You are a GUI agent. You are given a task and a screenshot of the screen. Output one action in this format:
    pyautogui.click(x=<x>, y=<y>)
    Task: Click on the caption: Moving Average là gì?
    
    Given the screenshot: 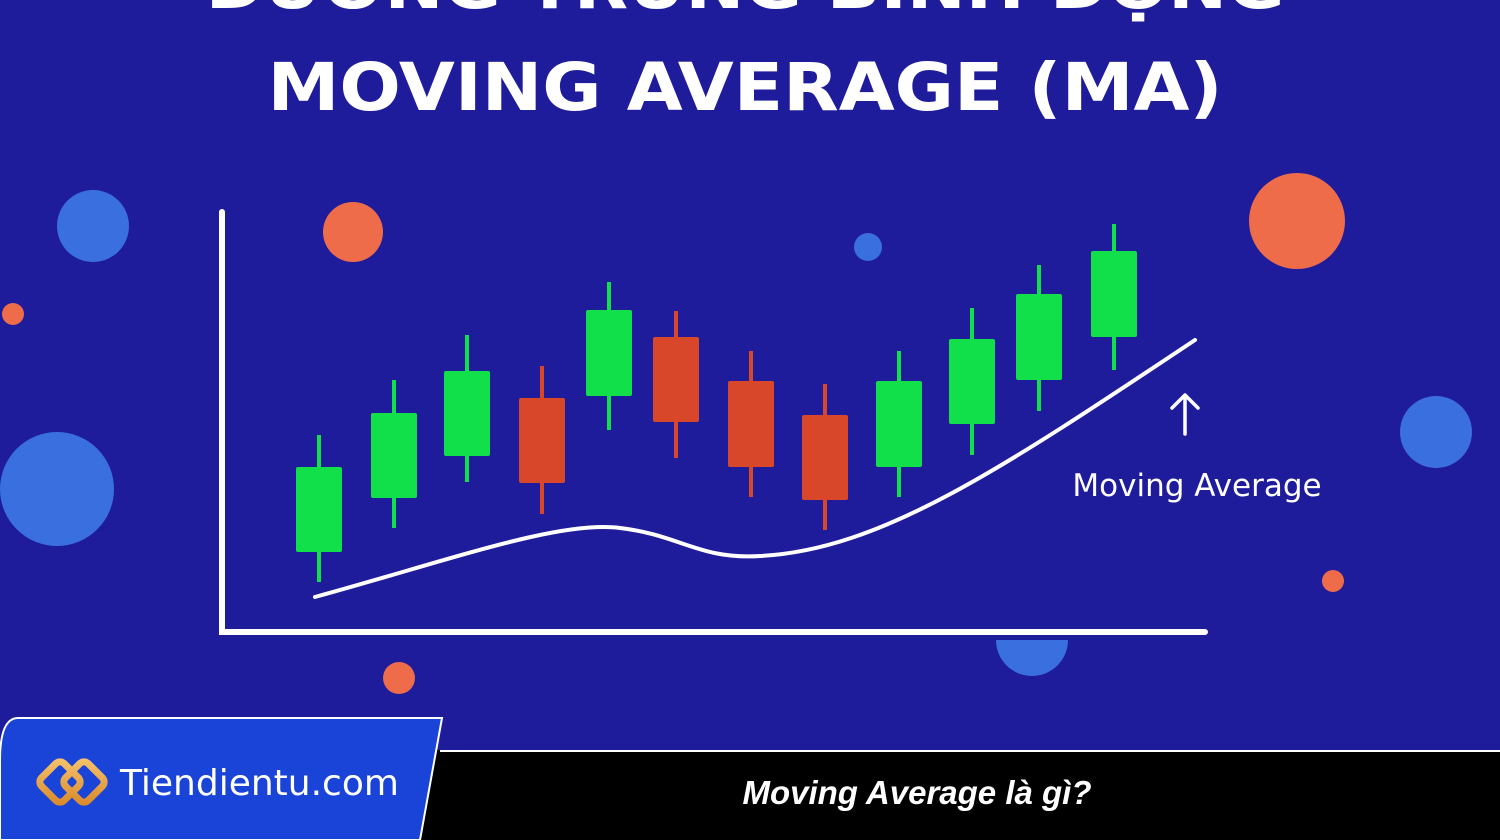 What is the action you would take?
    pyautogui.click(x=916, y=792)
    